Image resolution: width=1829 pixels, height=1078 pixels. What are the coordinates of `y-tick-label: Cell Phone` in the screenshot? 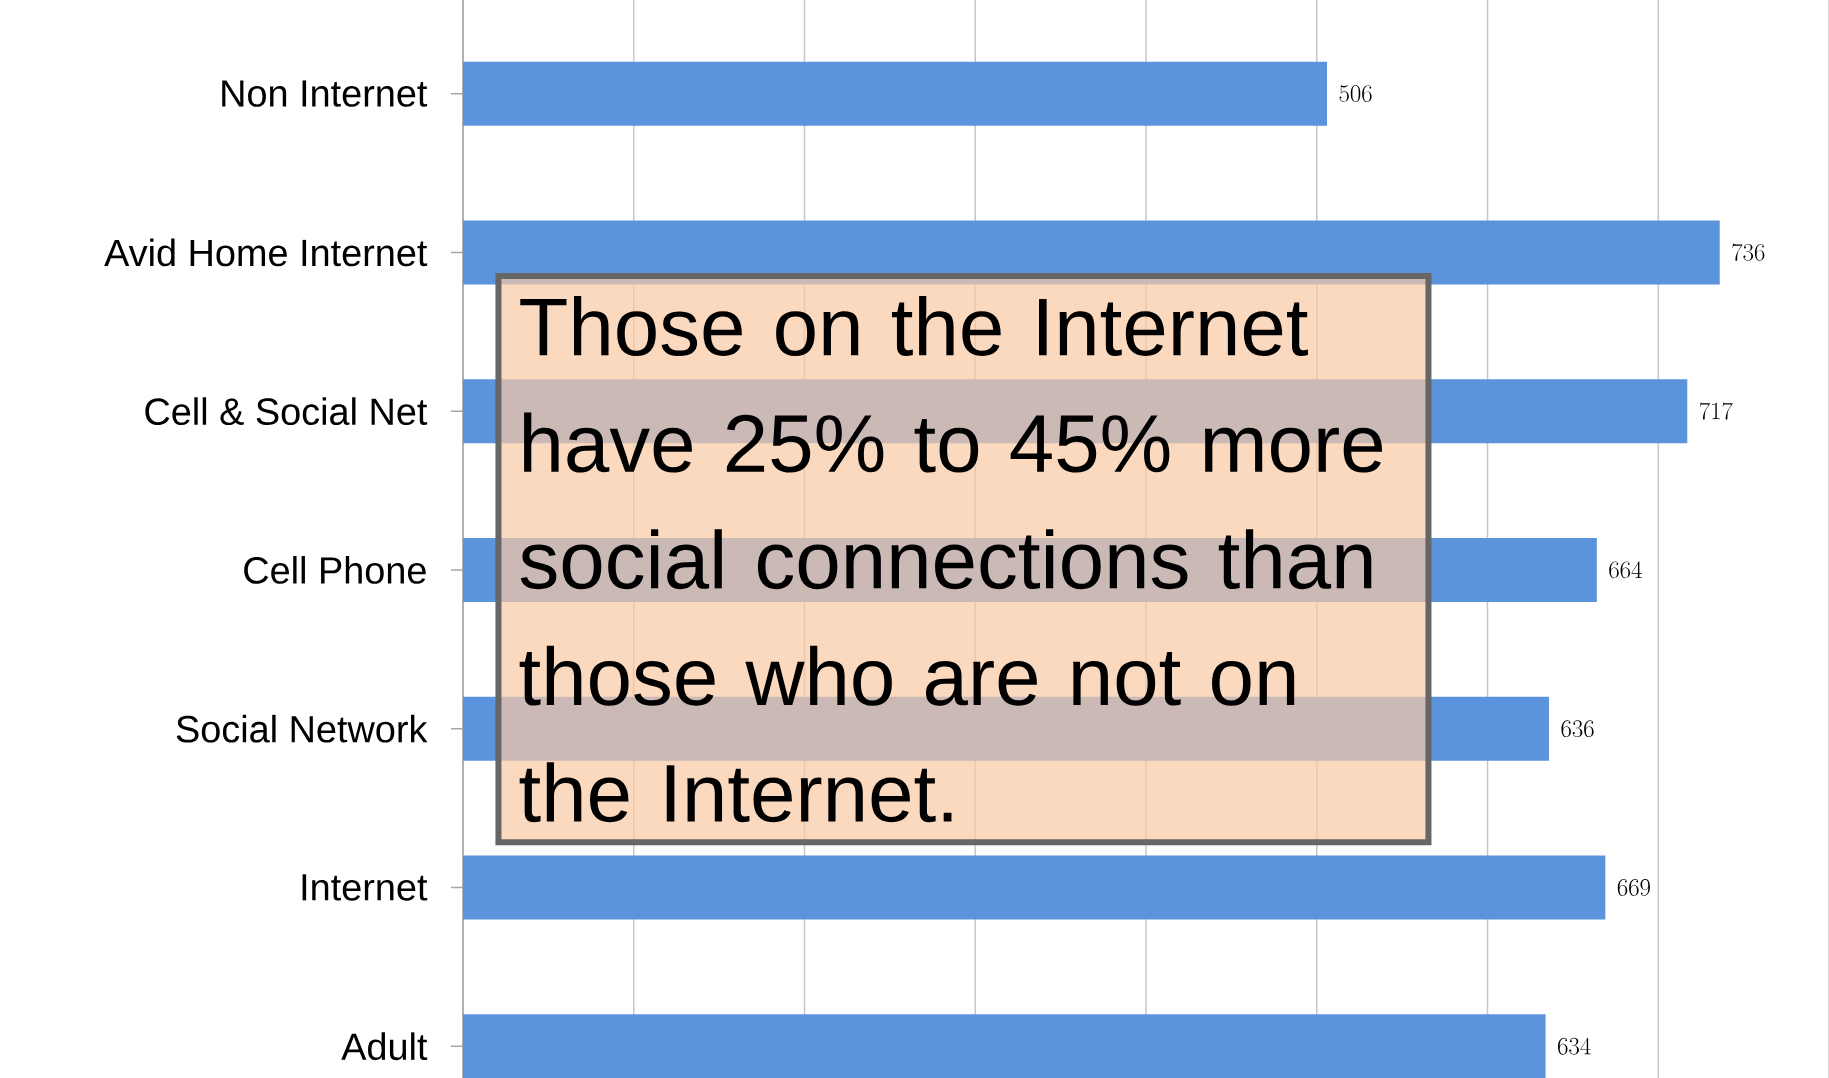 It's located at (335, 570).